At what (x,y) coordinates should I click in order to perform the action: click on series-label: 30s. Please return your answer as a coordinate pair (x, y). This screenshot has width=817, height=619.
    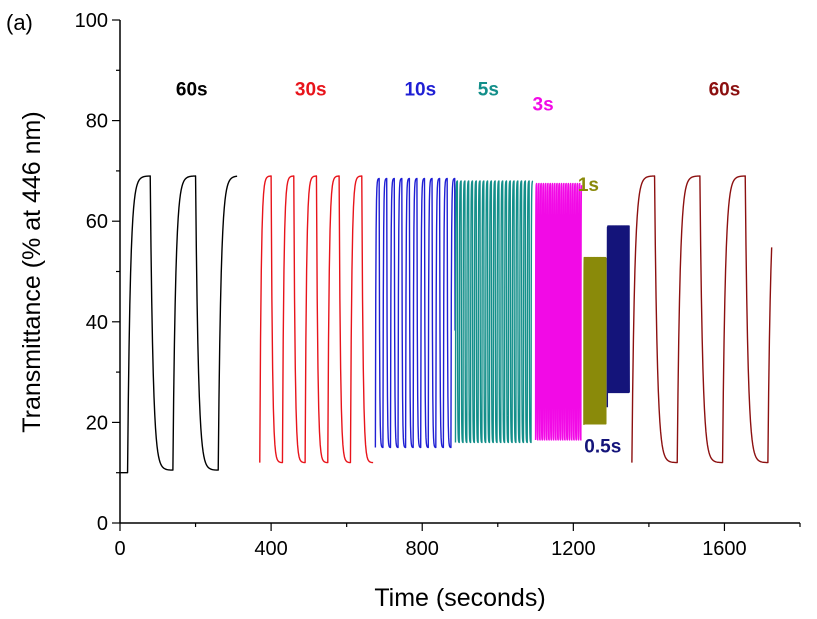
    Looking at the image, I should click on (311, 89).